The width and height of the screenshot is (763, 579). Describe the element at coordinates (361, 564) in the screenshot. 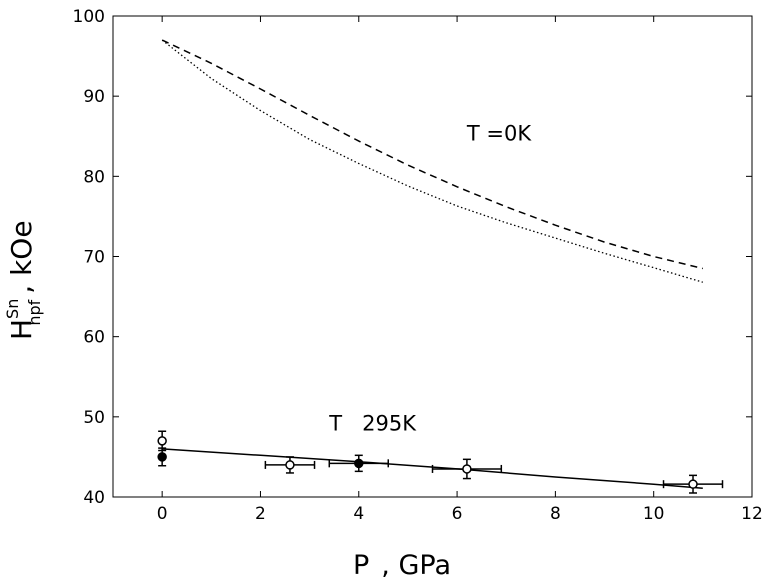

I see `x-axis-title-main: P` at that location.